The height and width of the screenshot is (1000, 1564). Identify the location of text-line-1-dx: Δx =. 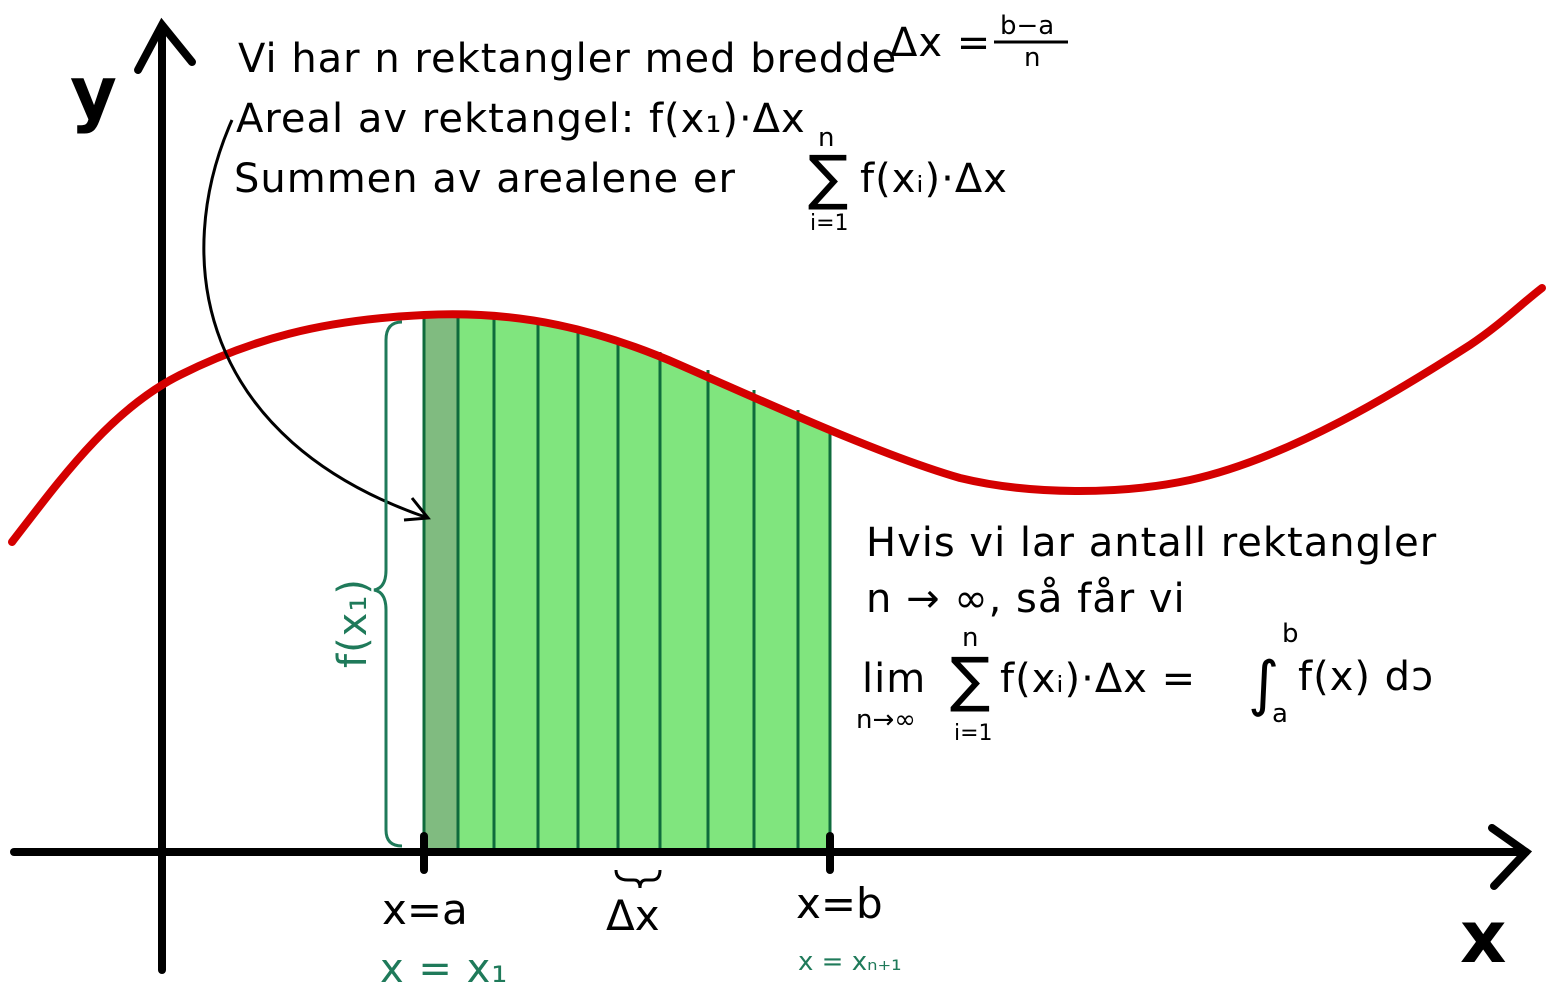
(940, 43).